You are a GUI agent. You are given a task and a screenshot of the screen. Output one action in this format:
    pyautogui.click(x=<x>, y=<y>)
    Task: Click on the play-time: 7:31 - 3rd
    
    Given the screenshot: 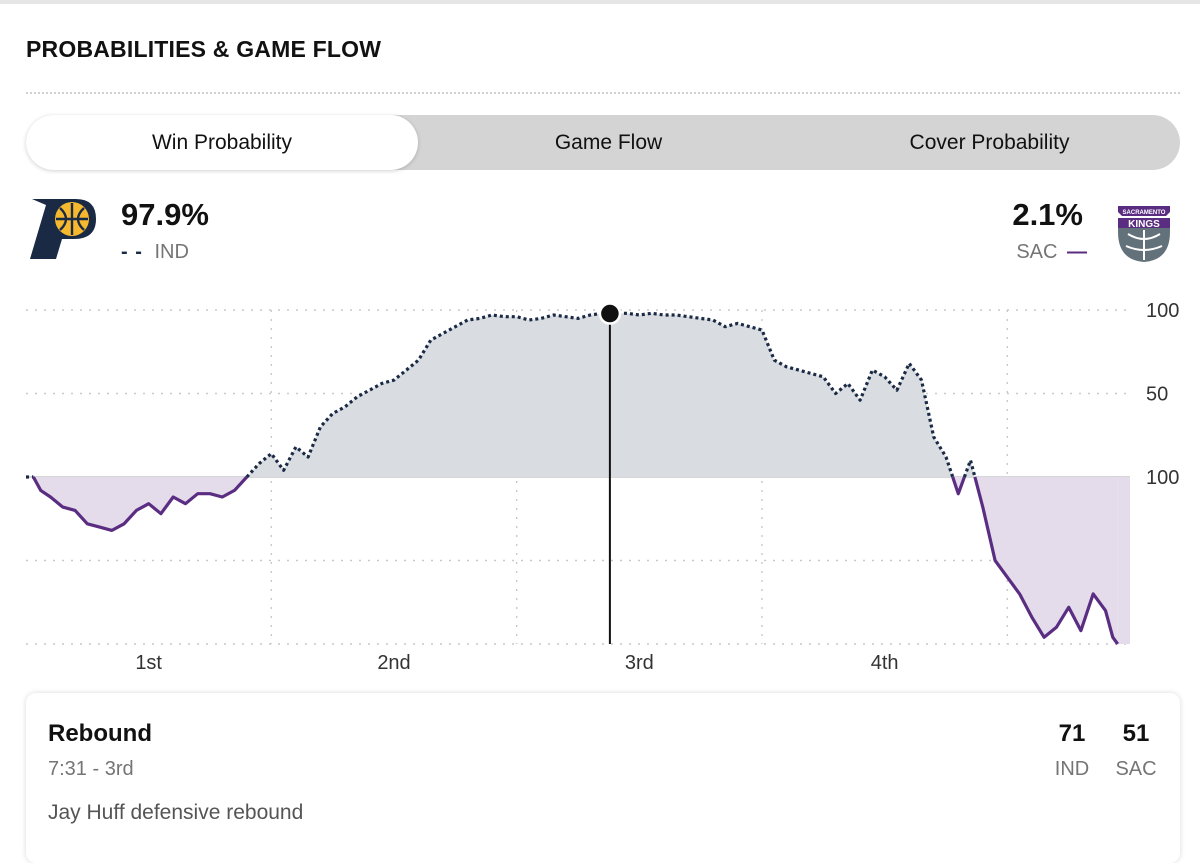 What is the action you would take?
    pyautogui.click(x=91, y=769)
    